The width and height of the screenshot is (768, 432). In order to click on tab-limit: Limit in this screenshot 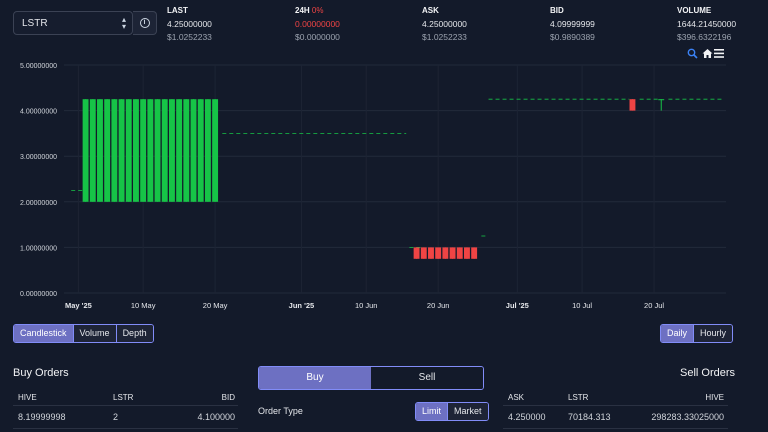, I will do `click(432, 411)`.